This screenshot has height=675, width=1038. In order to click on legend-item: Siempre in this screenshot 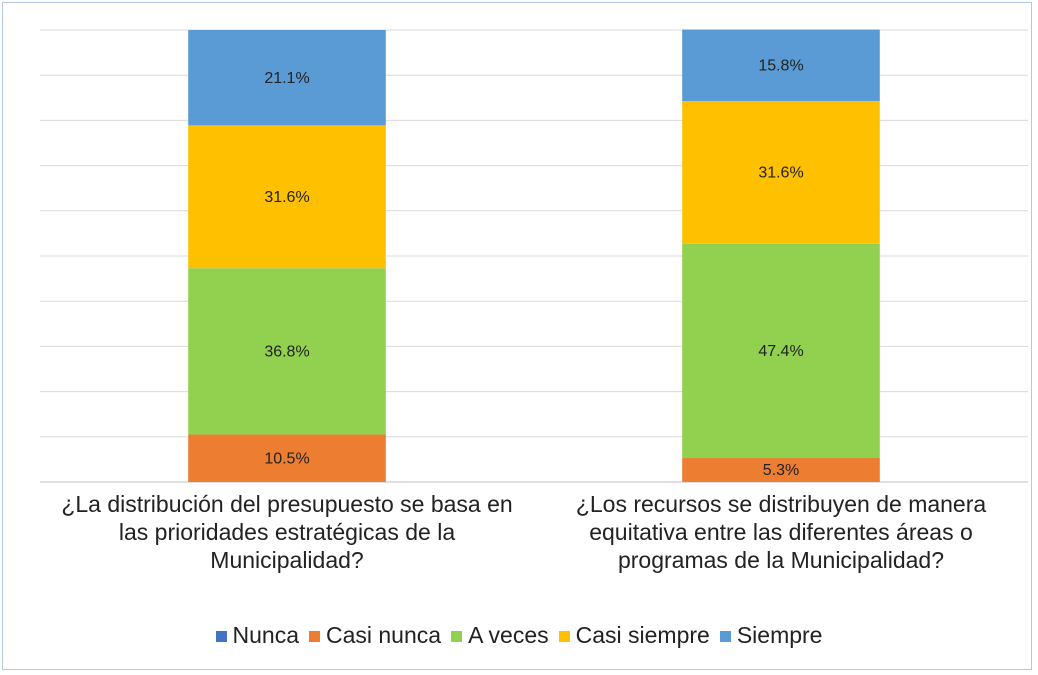, I will do `click(771, 635)`.